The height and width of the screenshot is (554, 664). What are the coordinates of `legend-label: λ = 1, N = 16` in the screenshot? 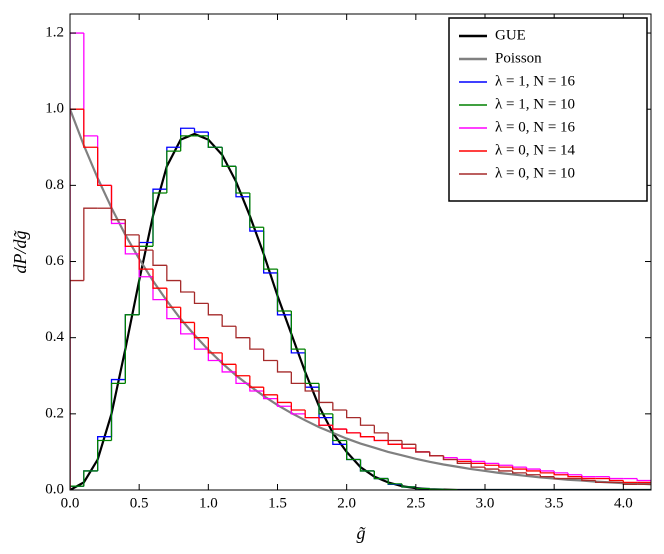 It's located at (535, 81).